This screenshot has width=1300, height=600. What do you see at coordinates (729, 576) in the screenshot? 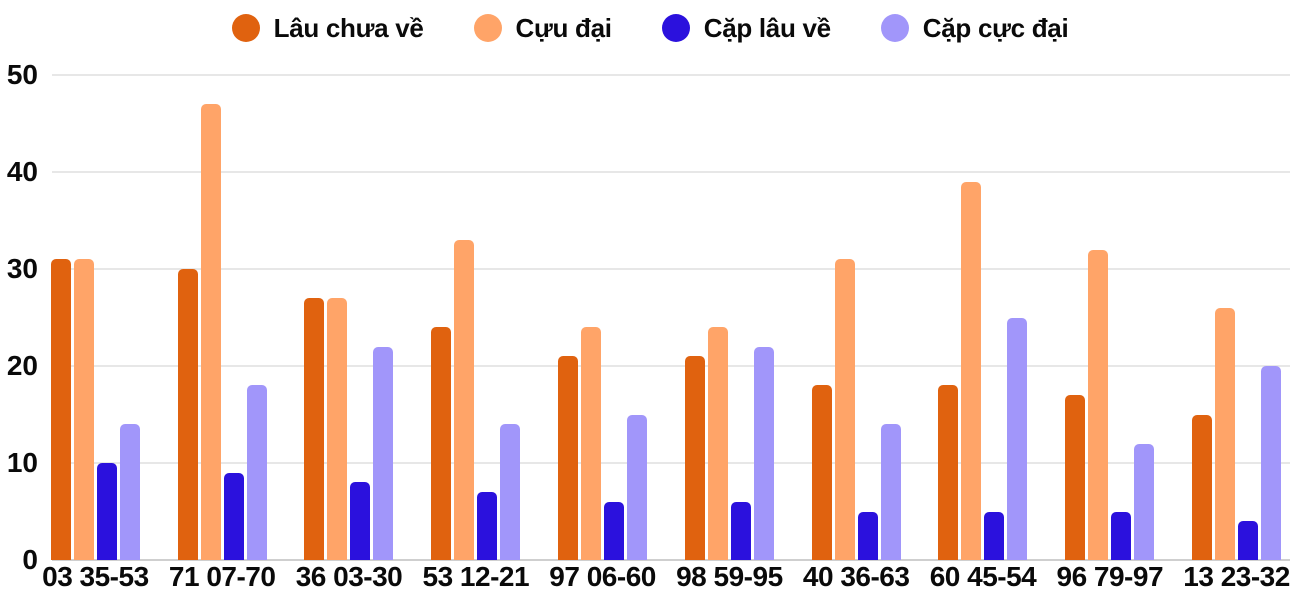
I see `x-category-label: 98 59-95` at bounding box center [729, 576].